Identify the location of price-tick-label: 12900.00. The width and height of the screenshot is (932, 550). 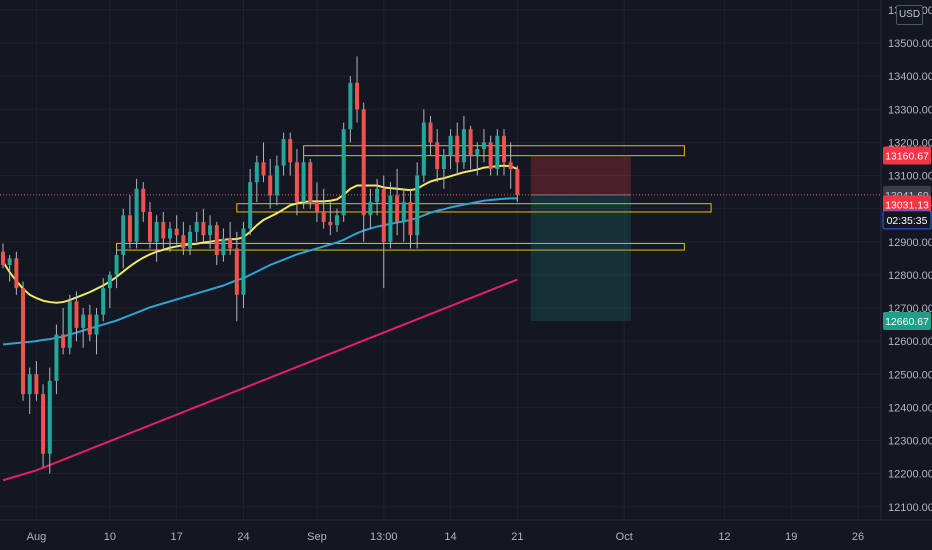
(910, 243).